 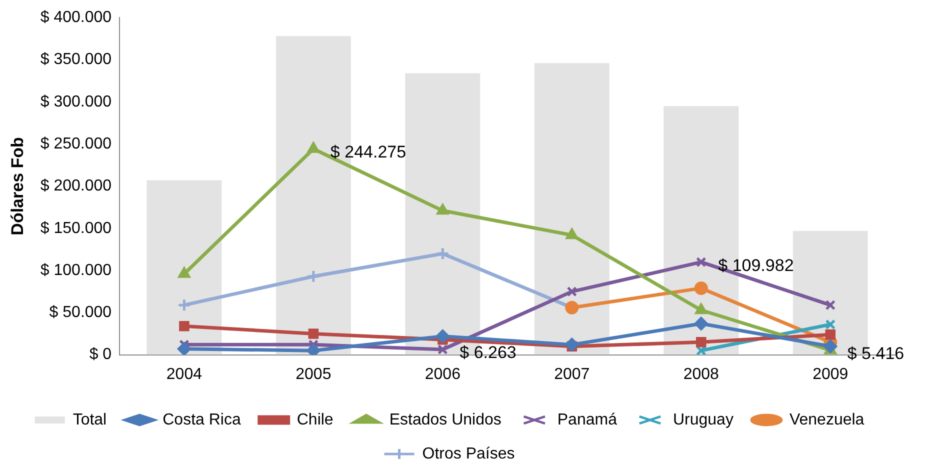 I want to click on legend-label: Total, so click(x=89, y=419).